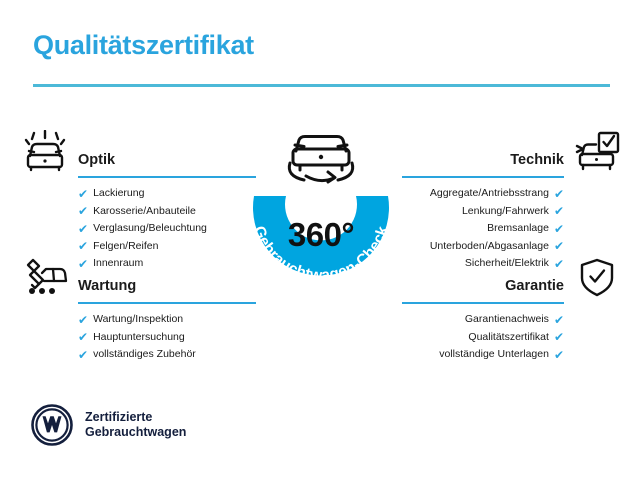 The width and height of the screenshot is (640, 480). I want to click on car-shine-icon, so click(45, 152).